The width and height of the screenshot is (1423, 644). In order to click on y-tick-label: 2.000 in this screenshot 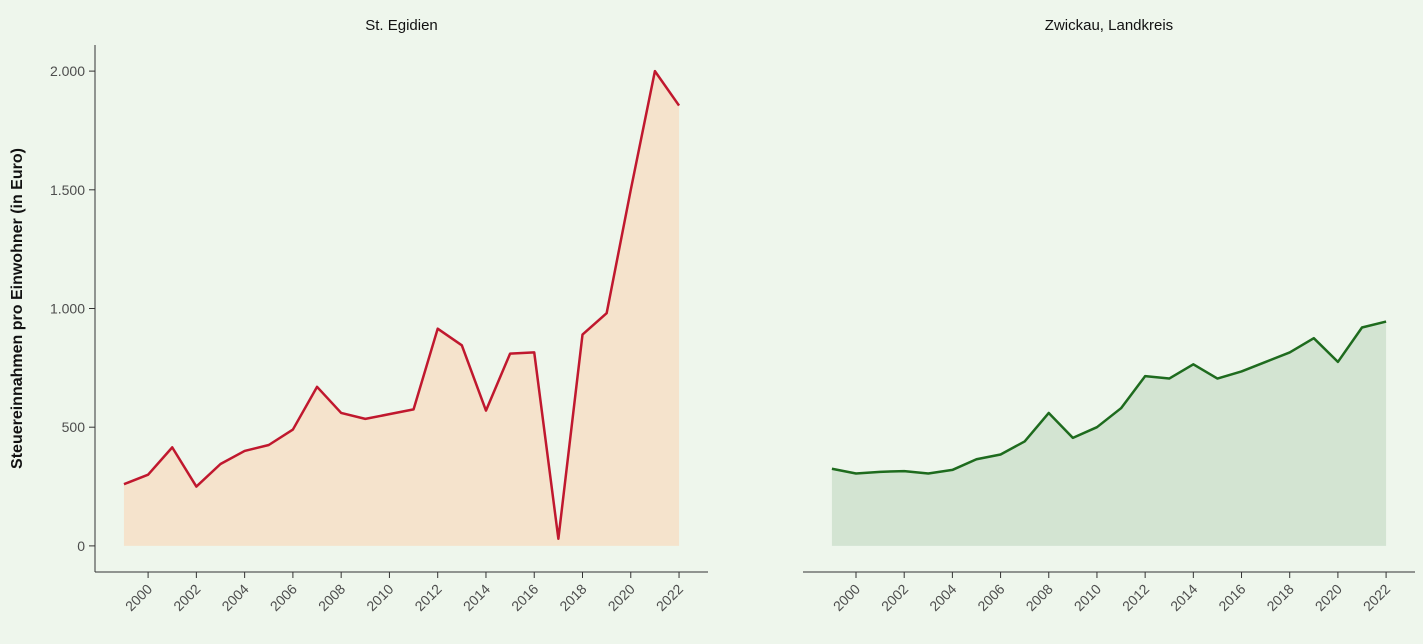, I will do `click(67, 71)`.